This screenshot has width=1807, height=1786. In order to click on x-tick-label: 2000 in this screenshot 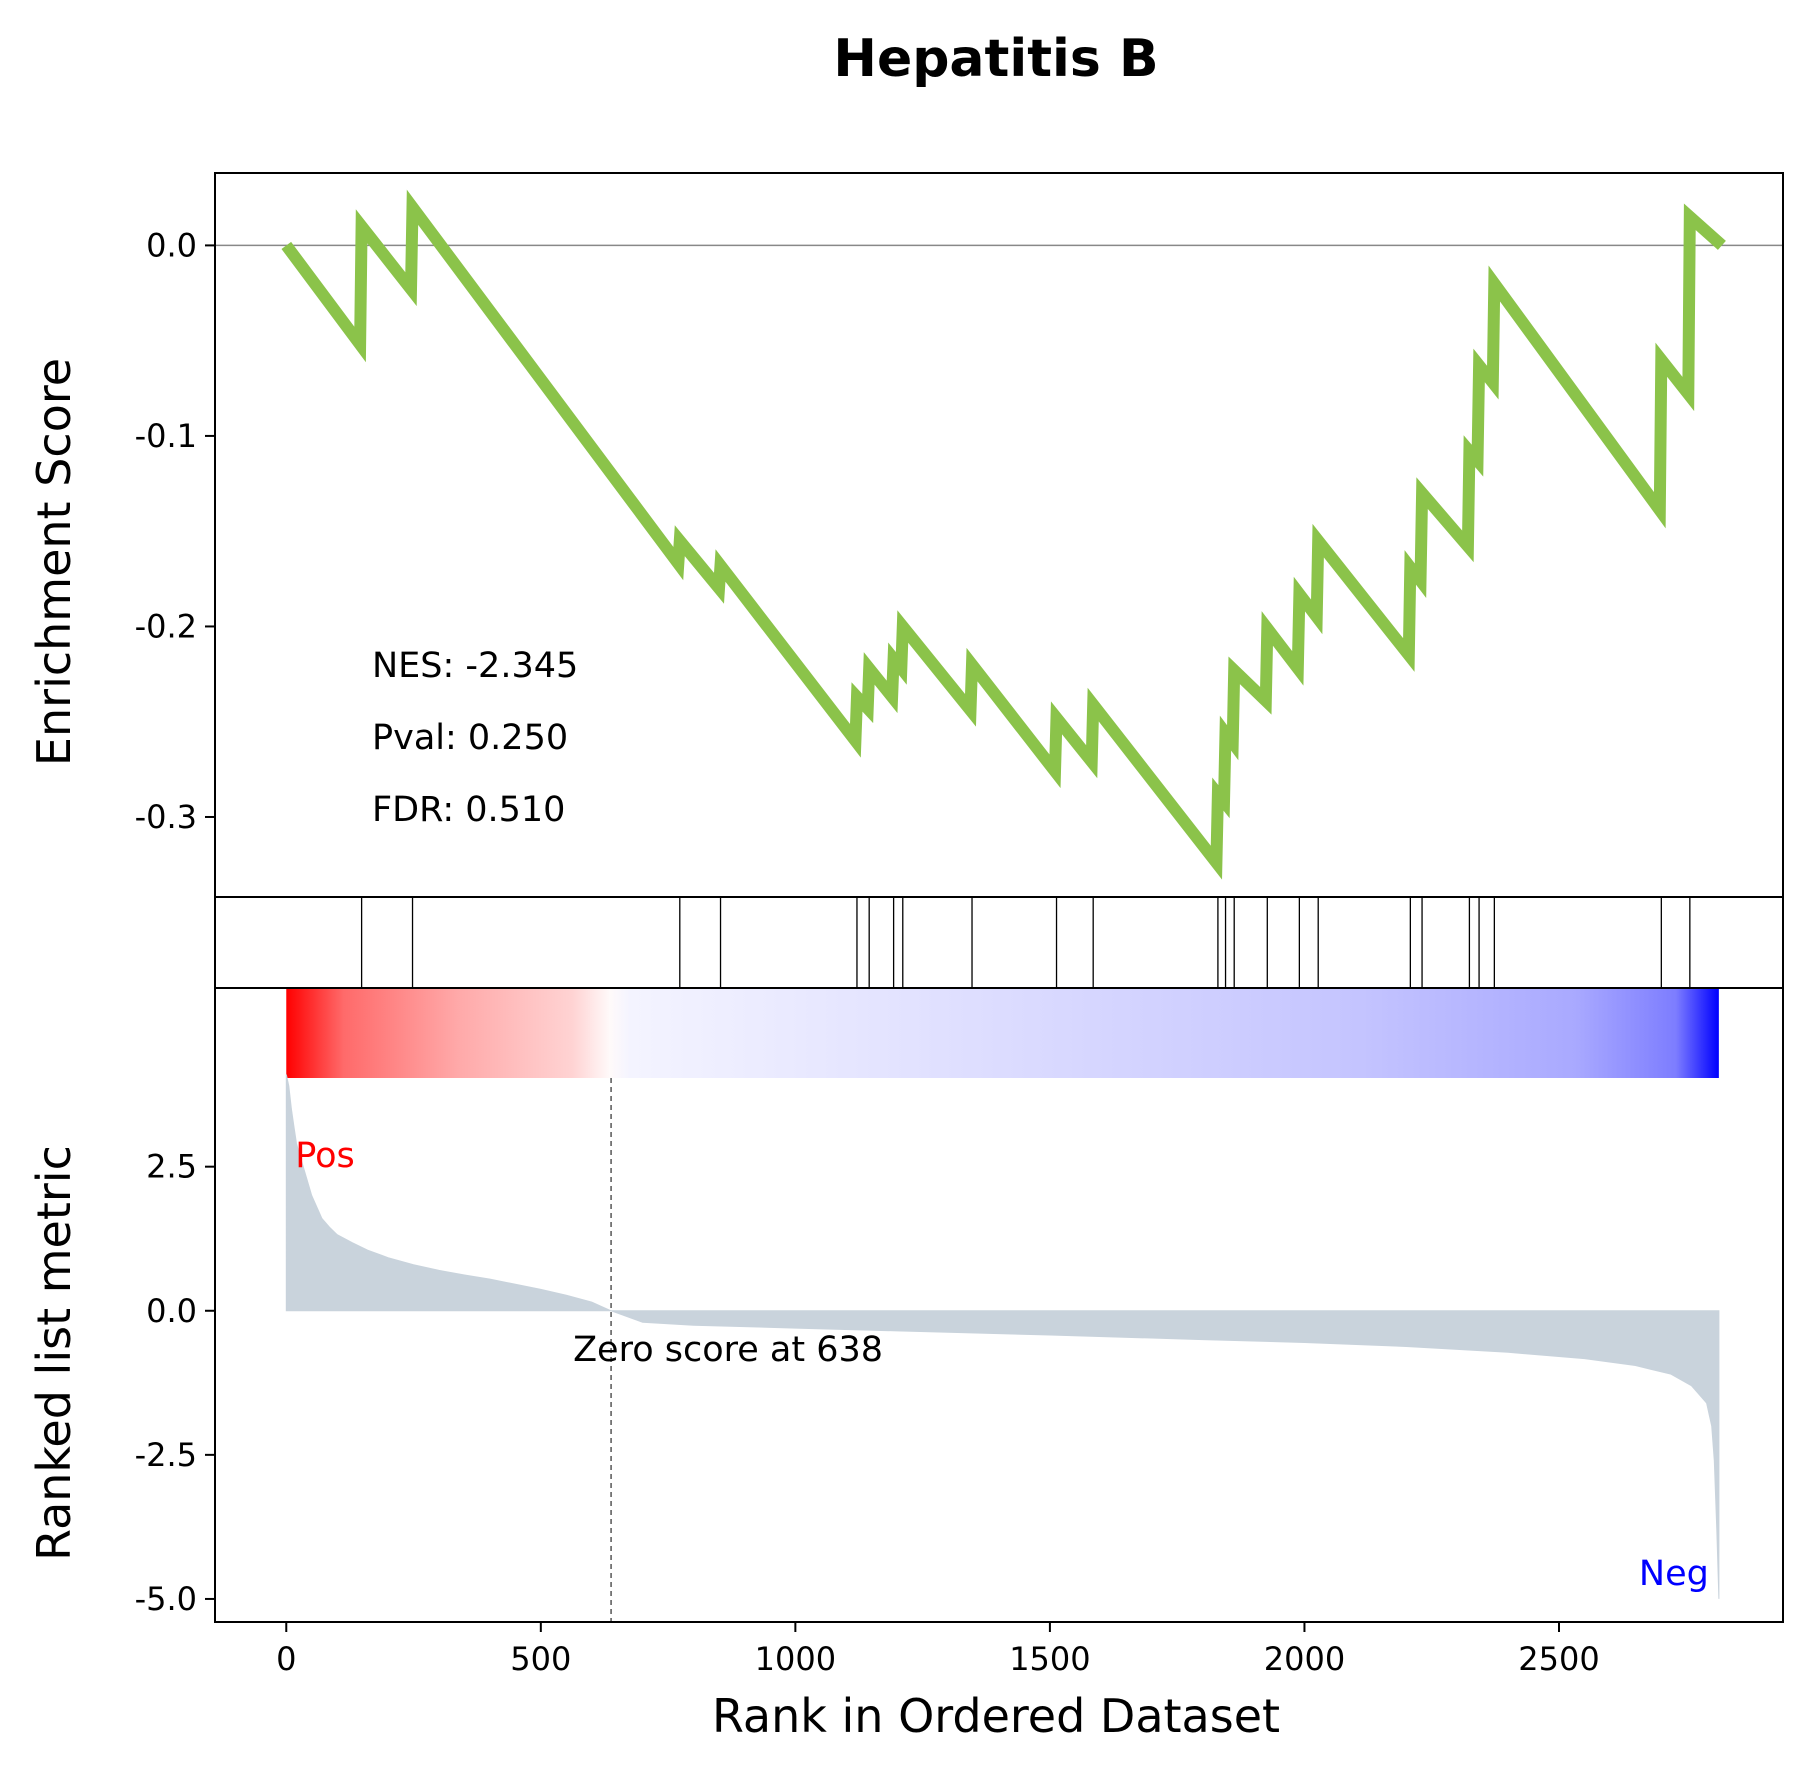, I will do `click(1304, 1659)`.